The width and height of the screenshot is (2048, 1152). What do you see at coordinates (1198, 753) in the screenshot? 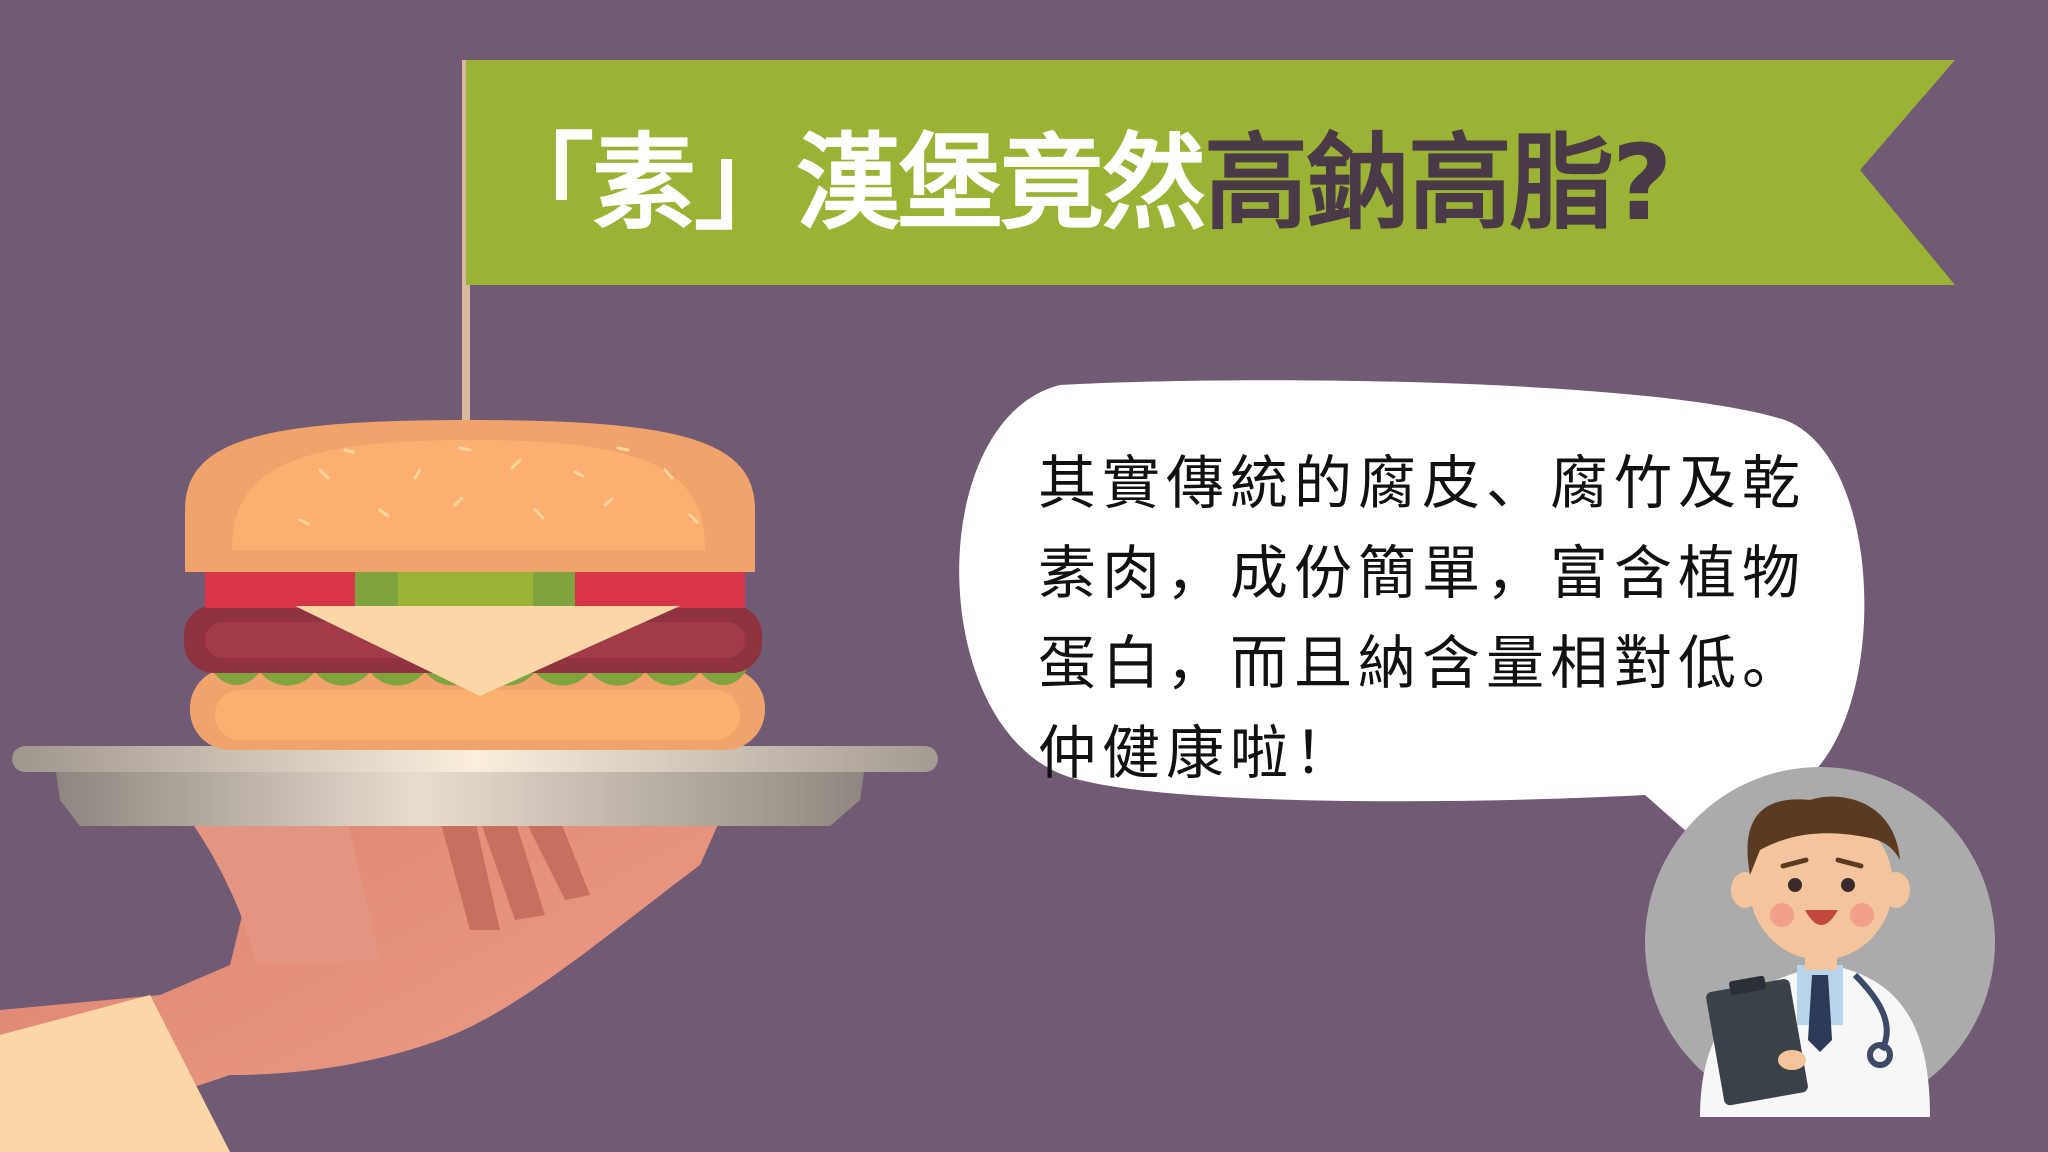
I see `speech-line-4: 仲健康啦！` at bounding box center [1198, 753].